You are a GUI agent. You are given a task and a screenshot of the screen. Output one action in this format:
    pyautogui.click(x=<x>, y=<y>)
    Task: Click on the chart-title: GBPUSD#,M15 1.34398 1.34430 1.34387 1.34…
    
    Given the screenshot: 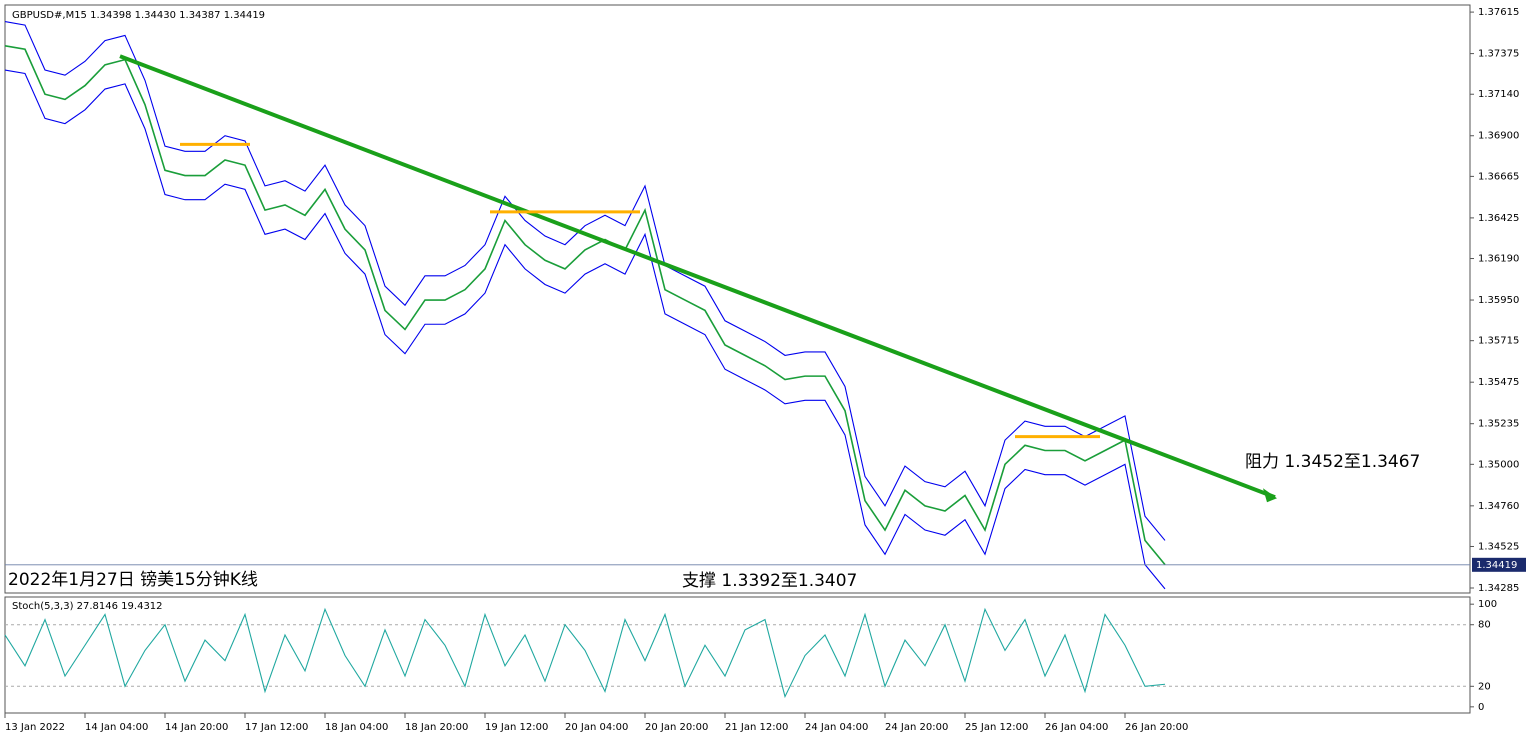 What is the action you would take?
    pyautogui.click(x=138, y=15)
    